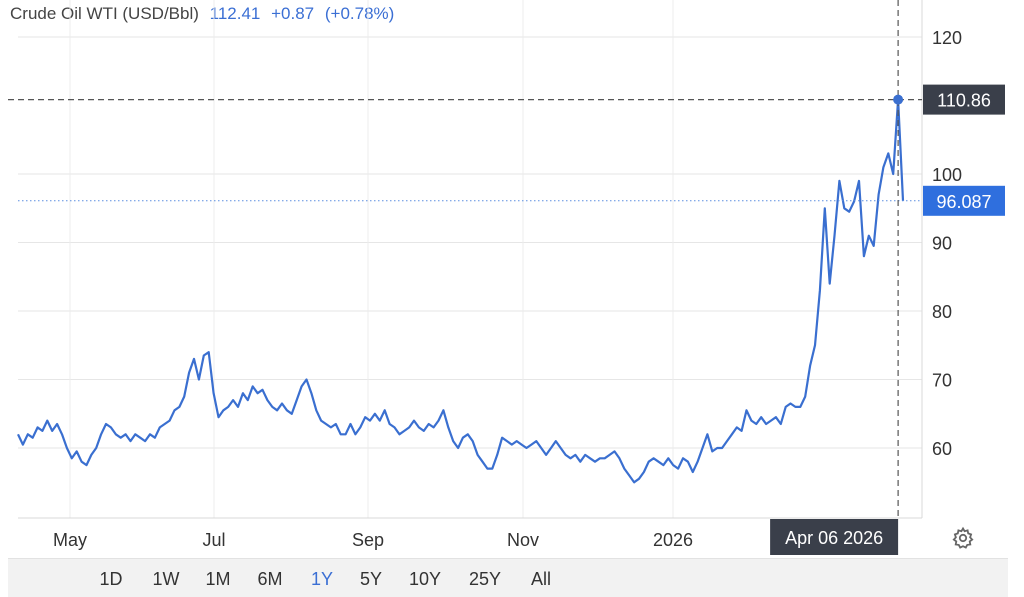 This screenshot has height=597, width=1024. I want to click on crosshair-value-label: 110.86, so click(964, 101).